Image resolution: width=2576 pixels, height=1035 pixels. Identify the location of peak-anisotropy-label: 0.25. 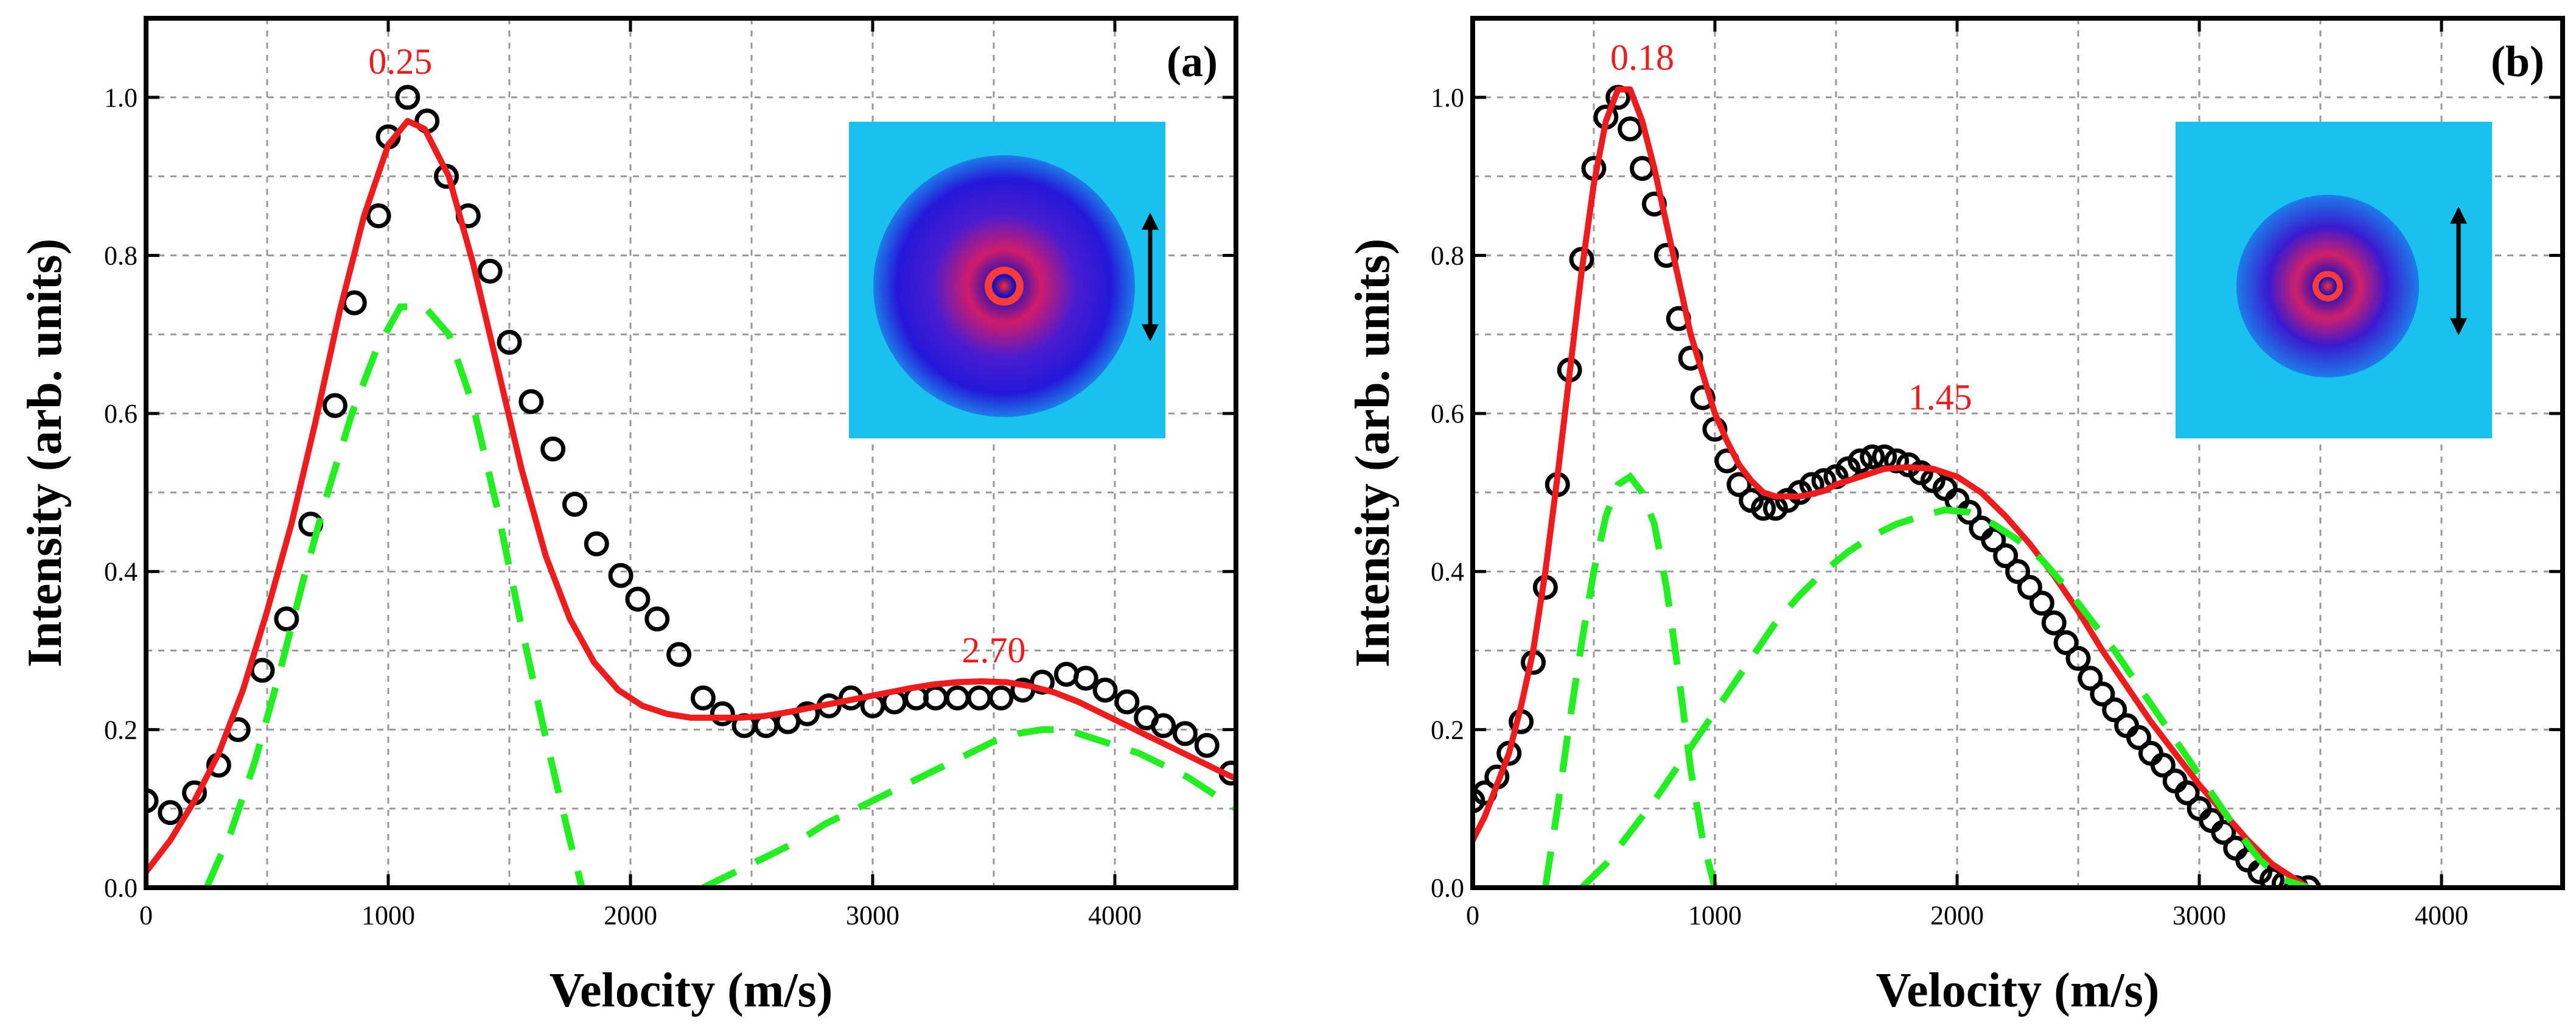
(400, 61).